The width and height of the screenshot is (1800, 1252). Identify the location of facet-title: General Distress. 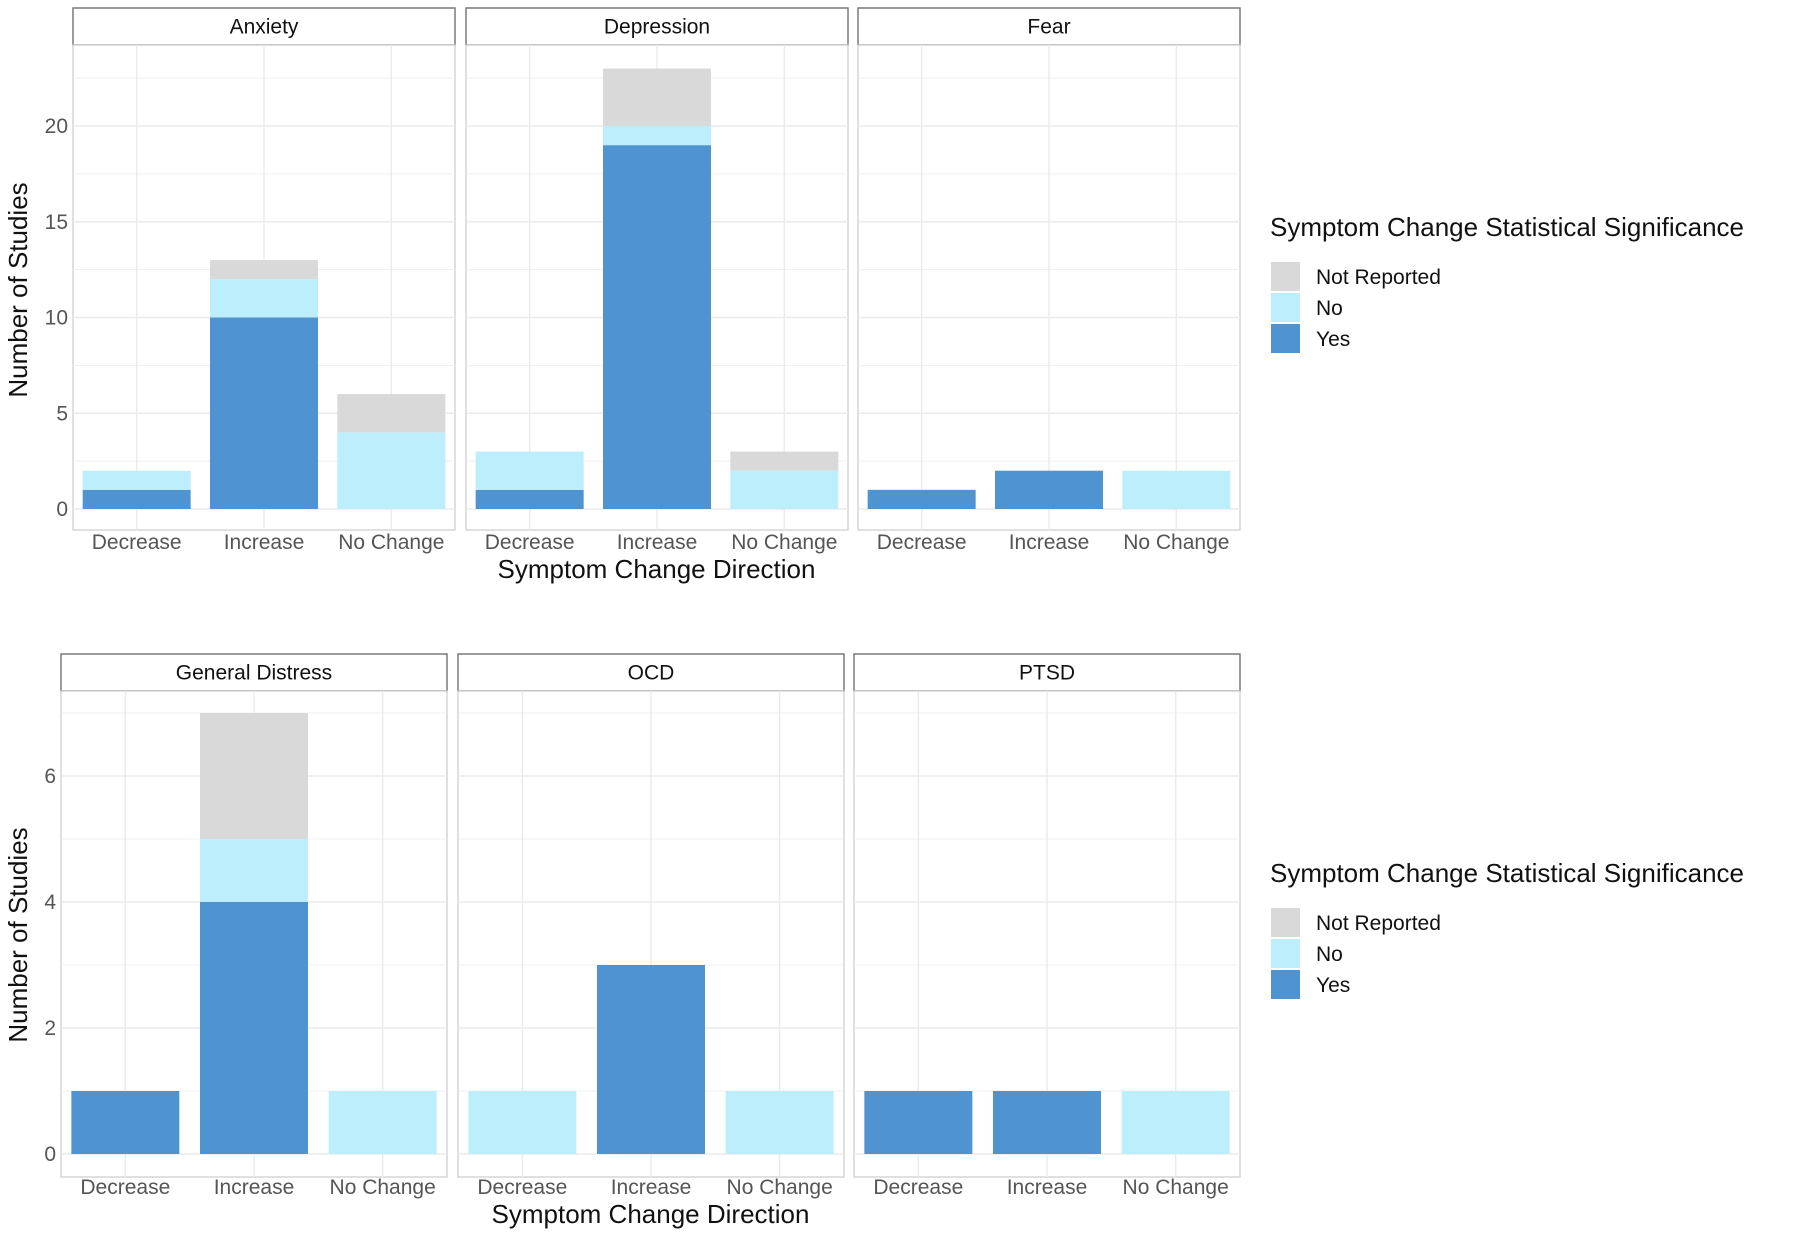
(254, 673).